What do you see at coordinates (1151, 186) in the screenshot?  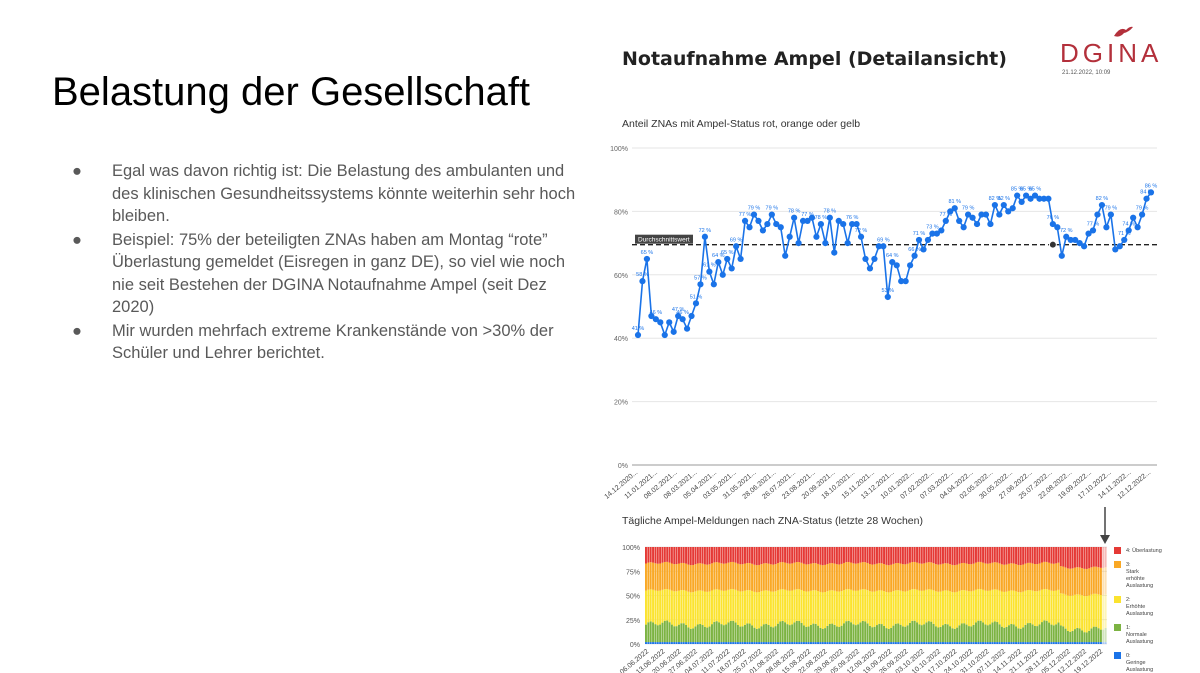 I see `data-label: 86 %` at bounding box center [1151, 186].